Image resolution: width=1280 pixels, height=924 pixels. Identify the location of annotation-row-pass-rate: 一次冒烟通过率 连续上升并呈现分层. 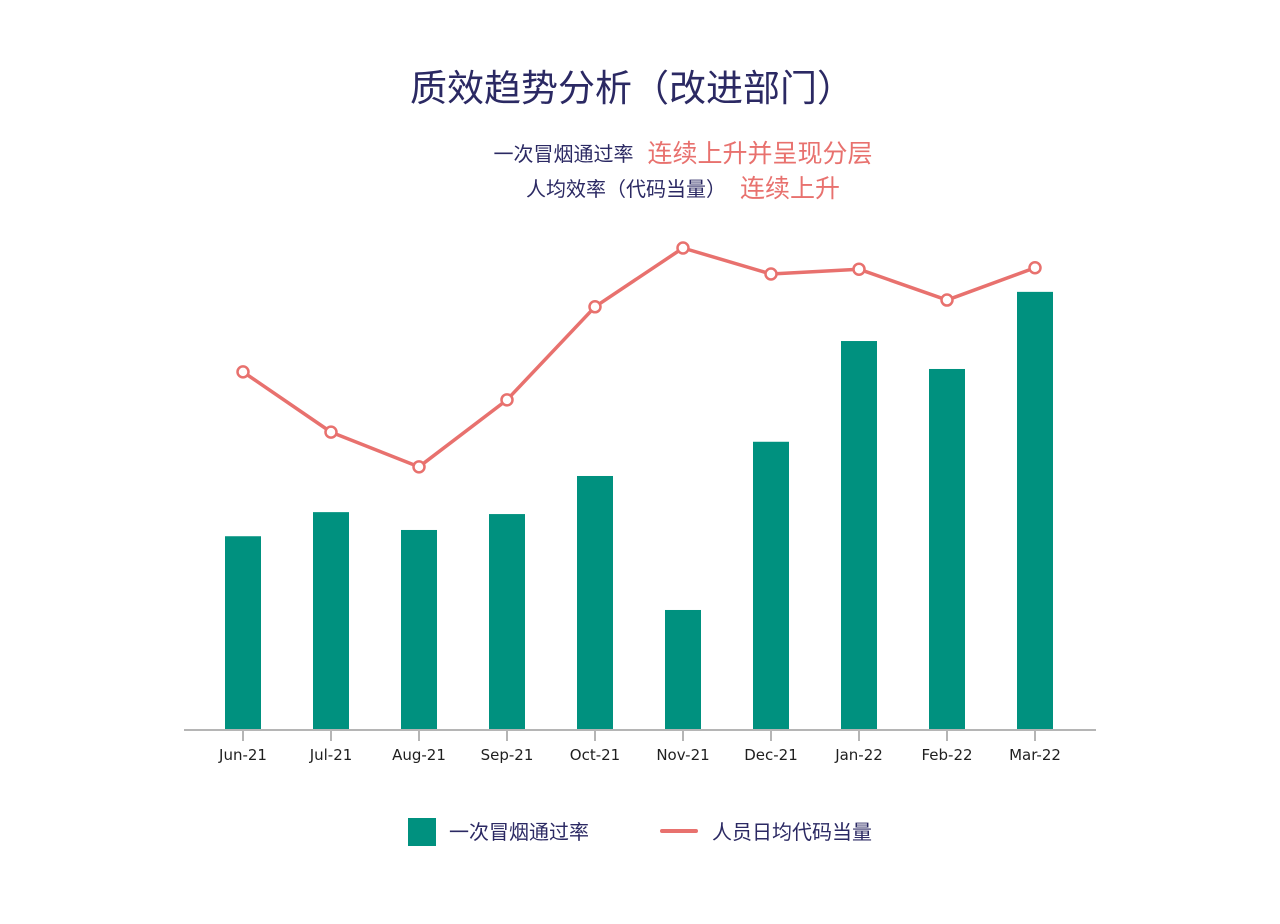
(683, 152).